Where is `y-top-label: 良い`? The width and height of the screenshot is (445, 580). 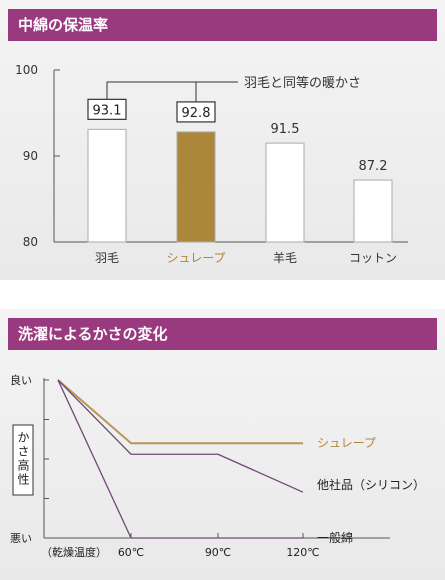
y-top-label: 良い is located at coordinates (21, 380).